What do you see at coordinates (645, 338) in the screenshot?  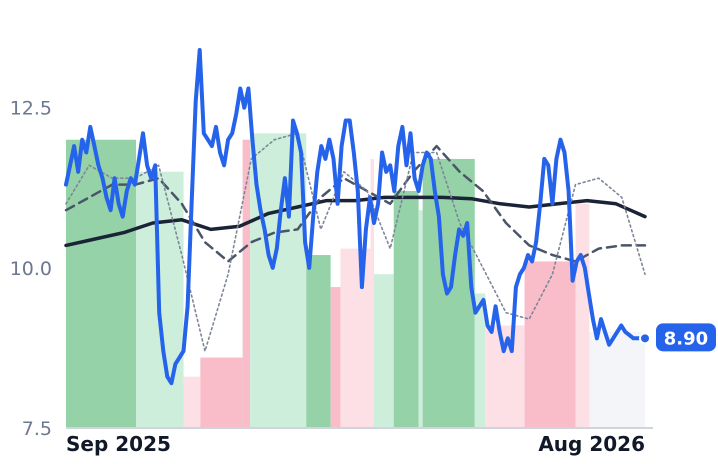 I see `last-value-dot` at bounding box center [645, 338].